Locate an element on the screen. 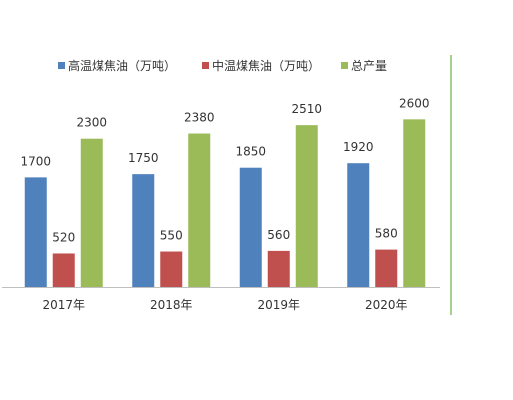 The width and height of the screenshot is (513, 400). data-label-2019年-series-3: 2510 is located at coordinates (306, 109).